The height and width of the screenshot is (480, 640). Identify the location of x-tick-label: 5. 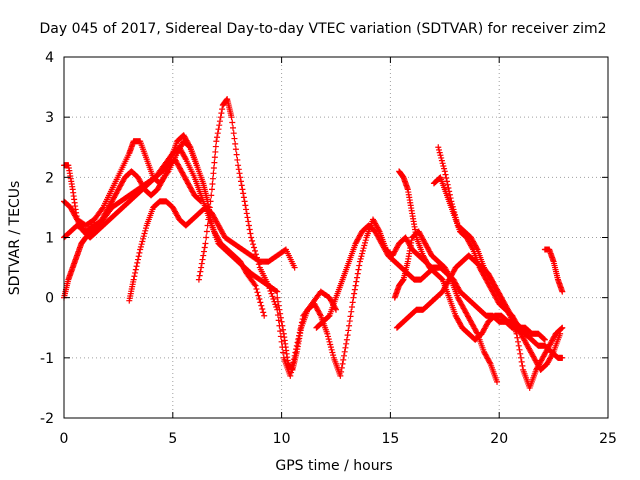
(172, 439).